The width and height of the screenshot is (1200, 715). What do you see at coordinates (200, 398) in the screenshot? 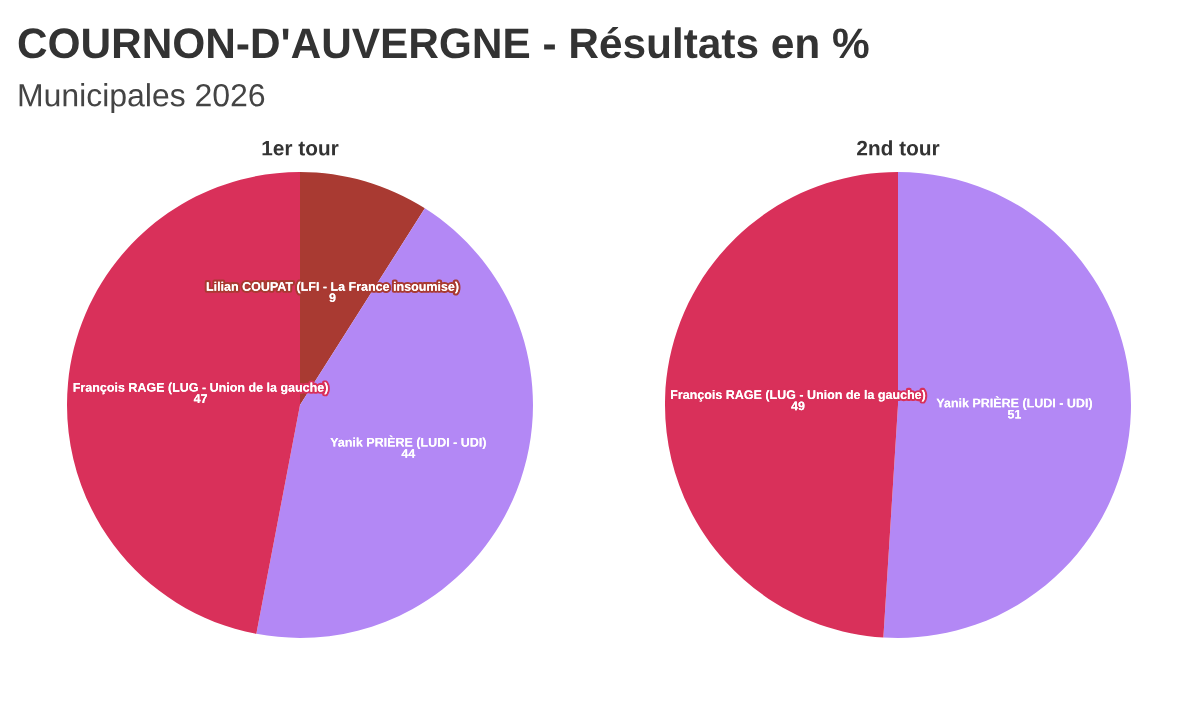
I see `data-label: 47` at bounding box center [200, 398].